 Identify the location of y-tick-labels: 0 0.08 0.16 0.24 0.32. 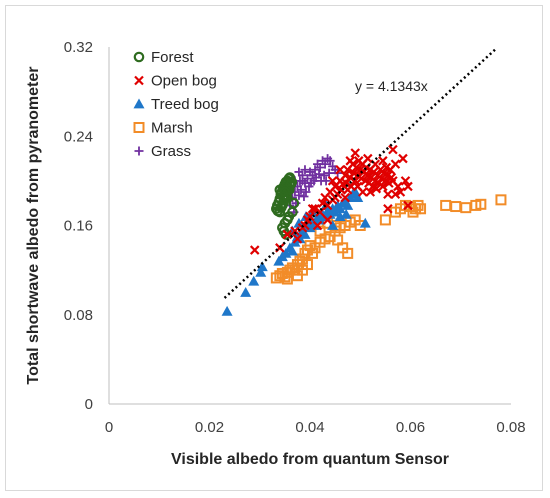
(78, 226).